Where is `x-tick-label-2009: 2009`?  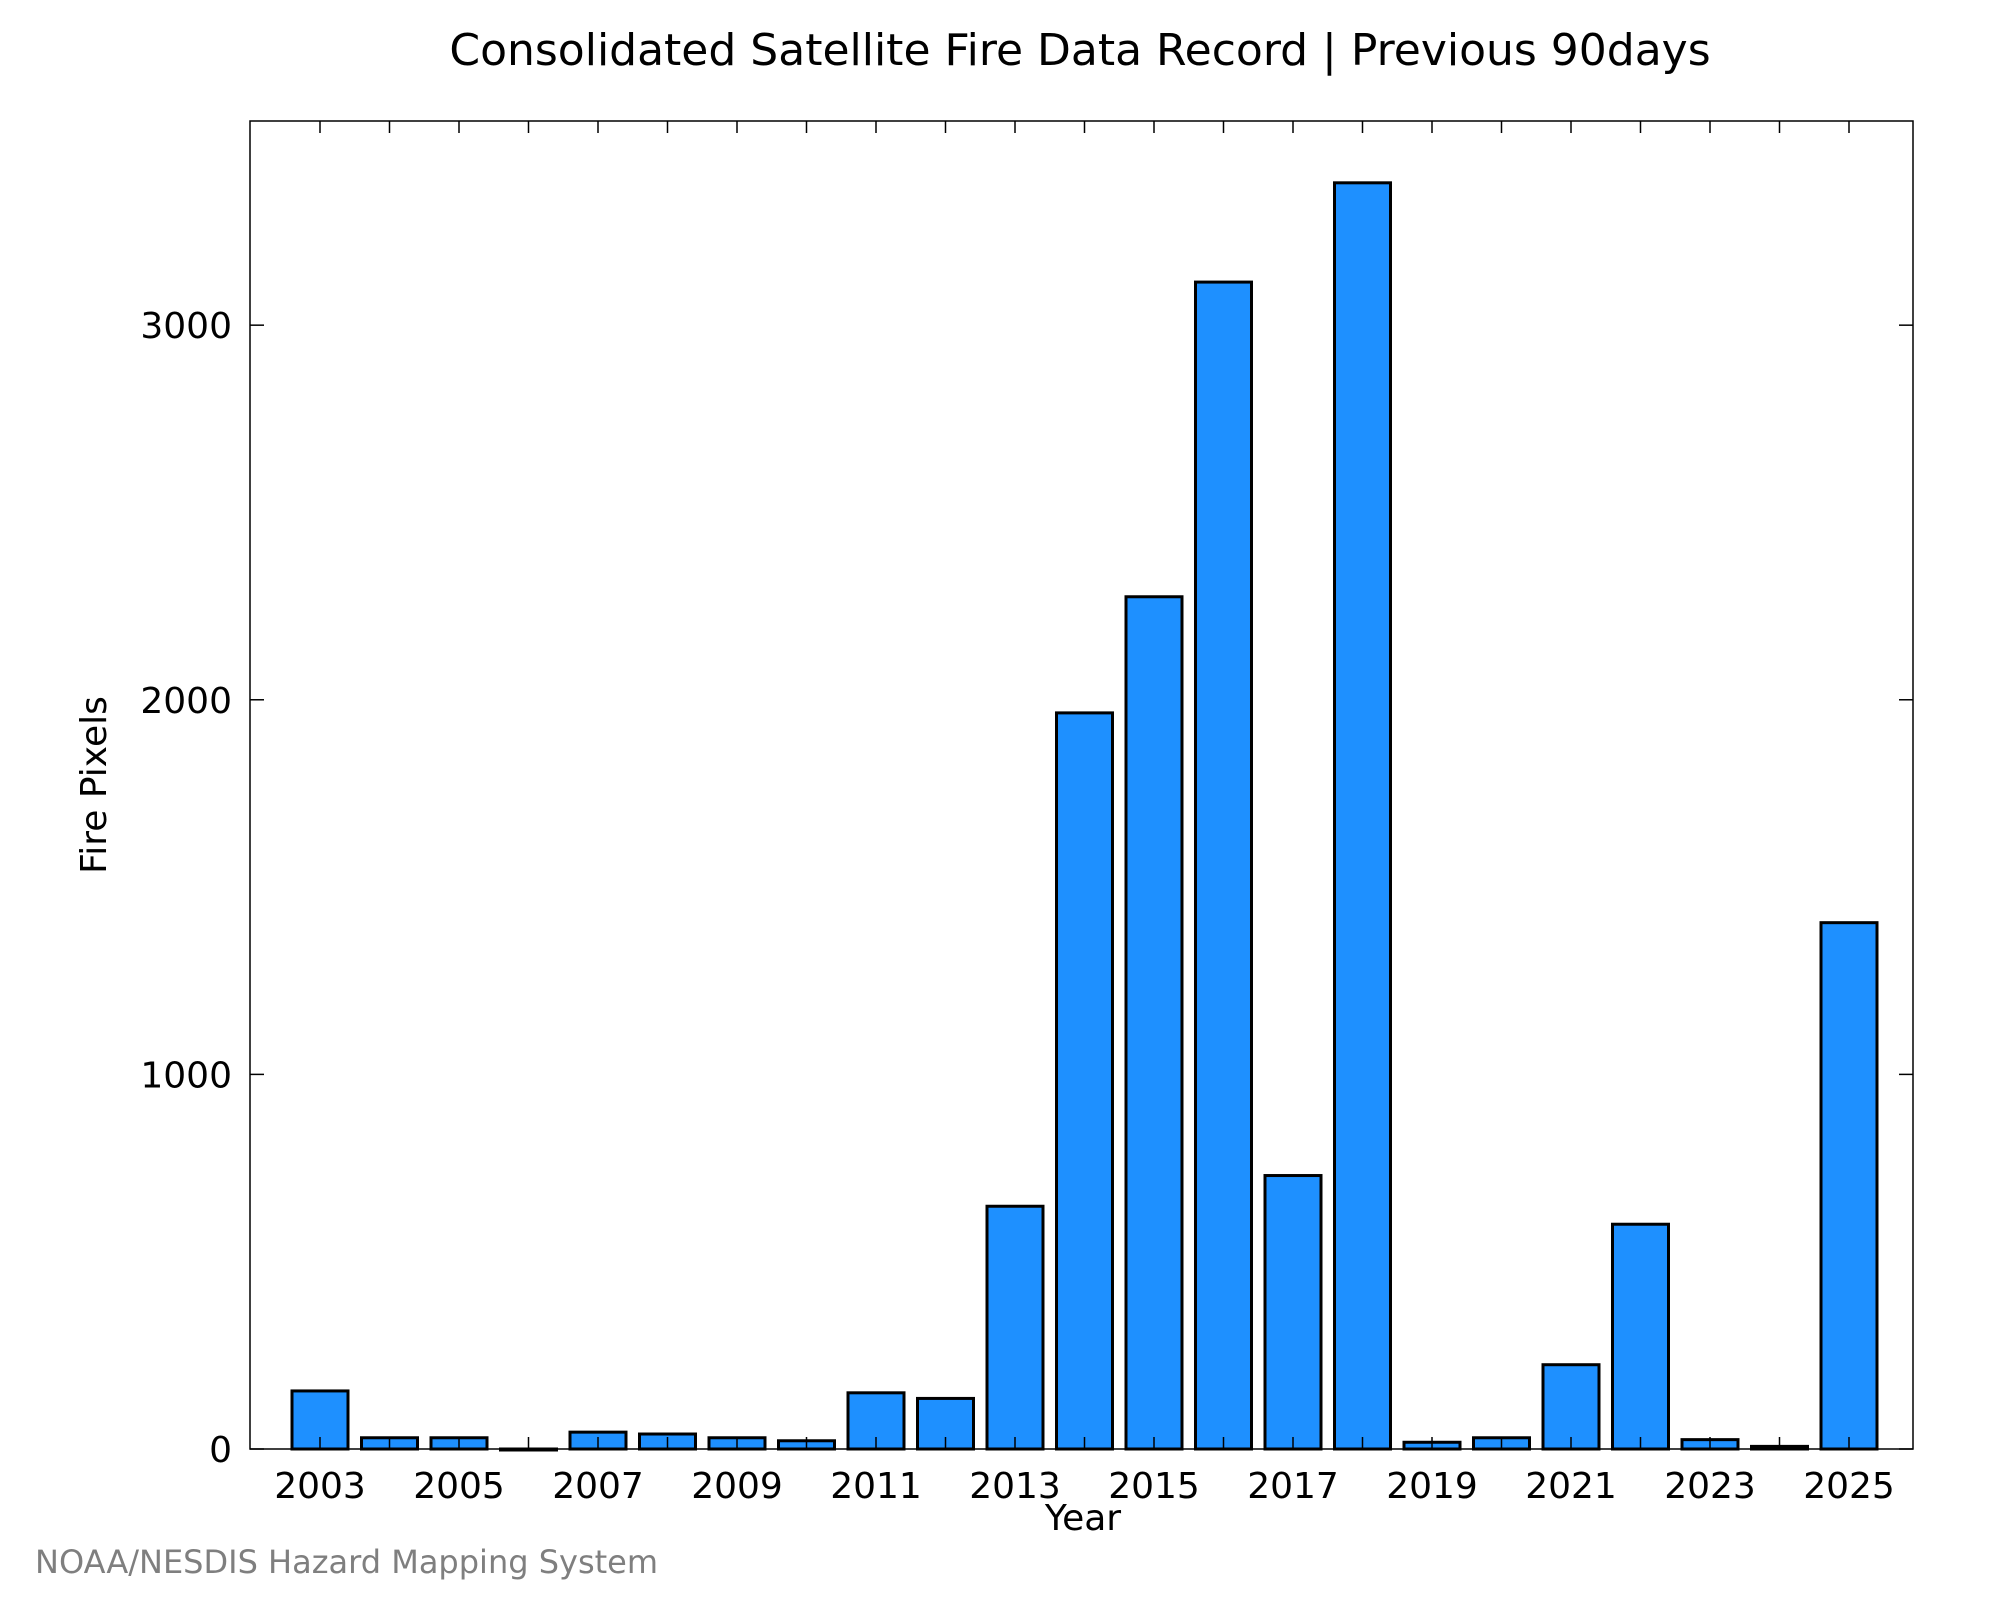
x-tick-label-2009: 2009 is located at coordinates (737, 1486).